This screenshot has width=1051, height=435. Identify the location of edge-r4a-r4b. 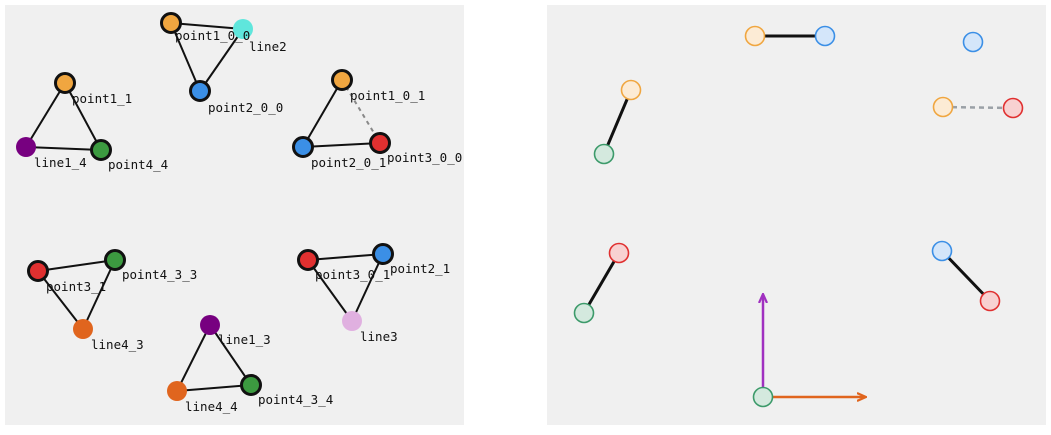
(978, 107).